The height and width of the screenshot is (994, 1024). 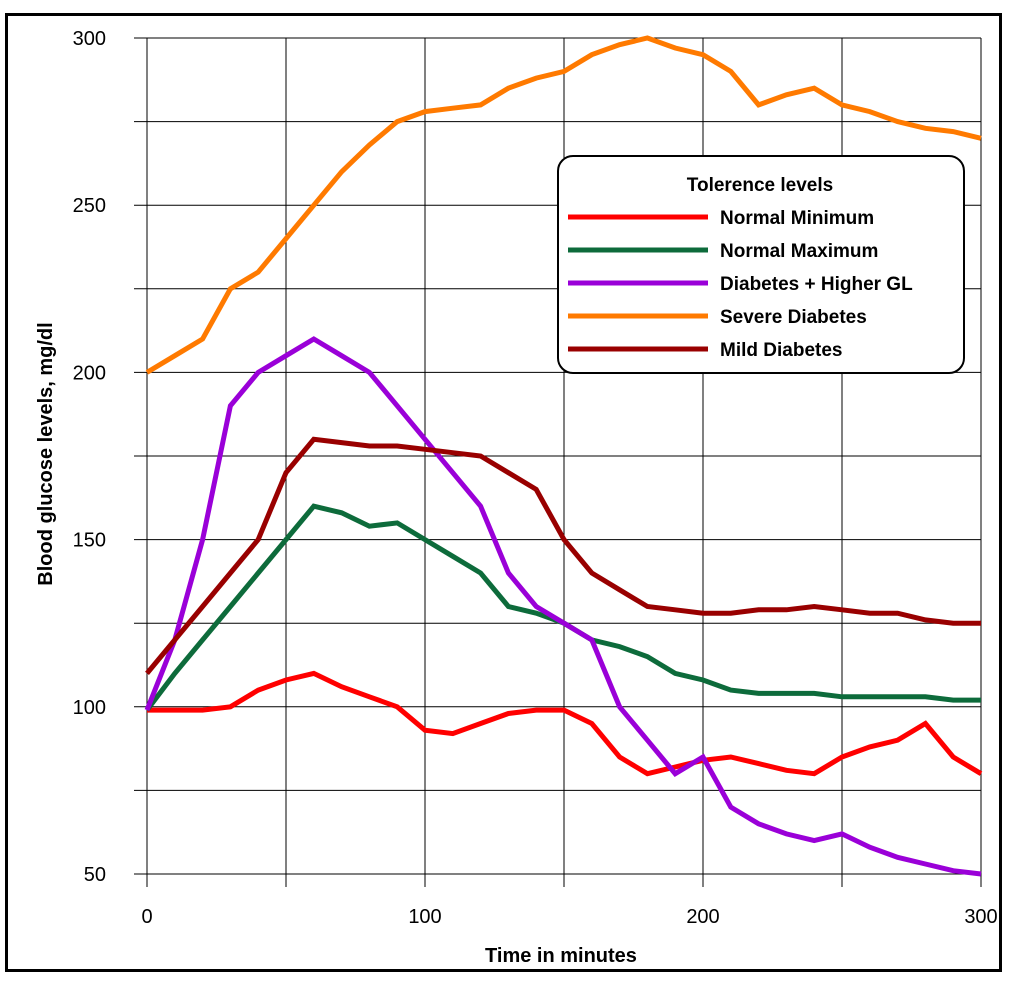 I want to click on legend-title: Tolerence levels, so click(x=760, y=185).